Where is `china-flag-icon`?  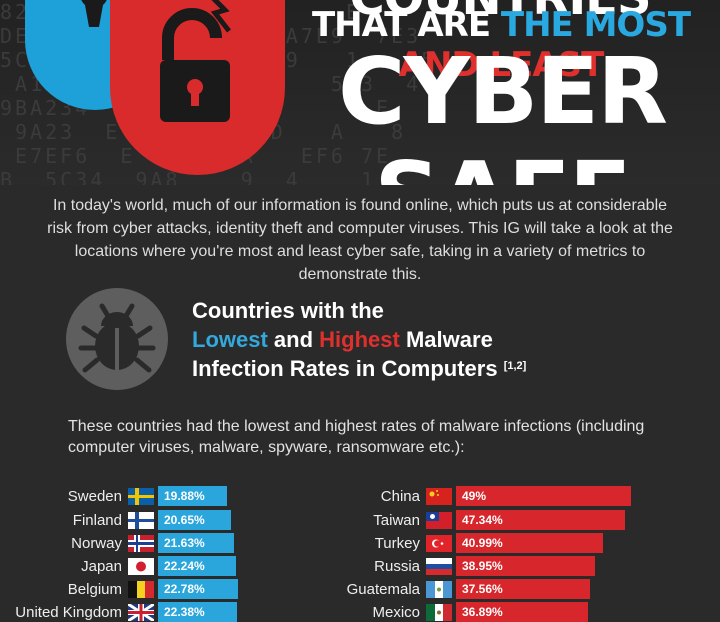
china-flag-icon is located at coordinates (439, 496).